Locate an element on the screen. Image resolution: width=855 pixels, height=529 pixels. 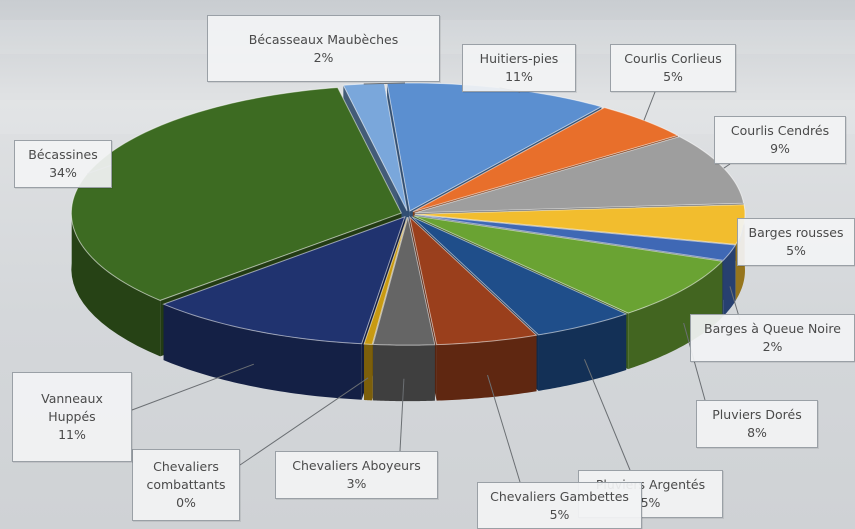
leader-line-chevaliers-aboyeurs is located at coordinates (402, 415).